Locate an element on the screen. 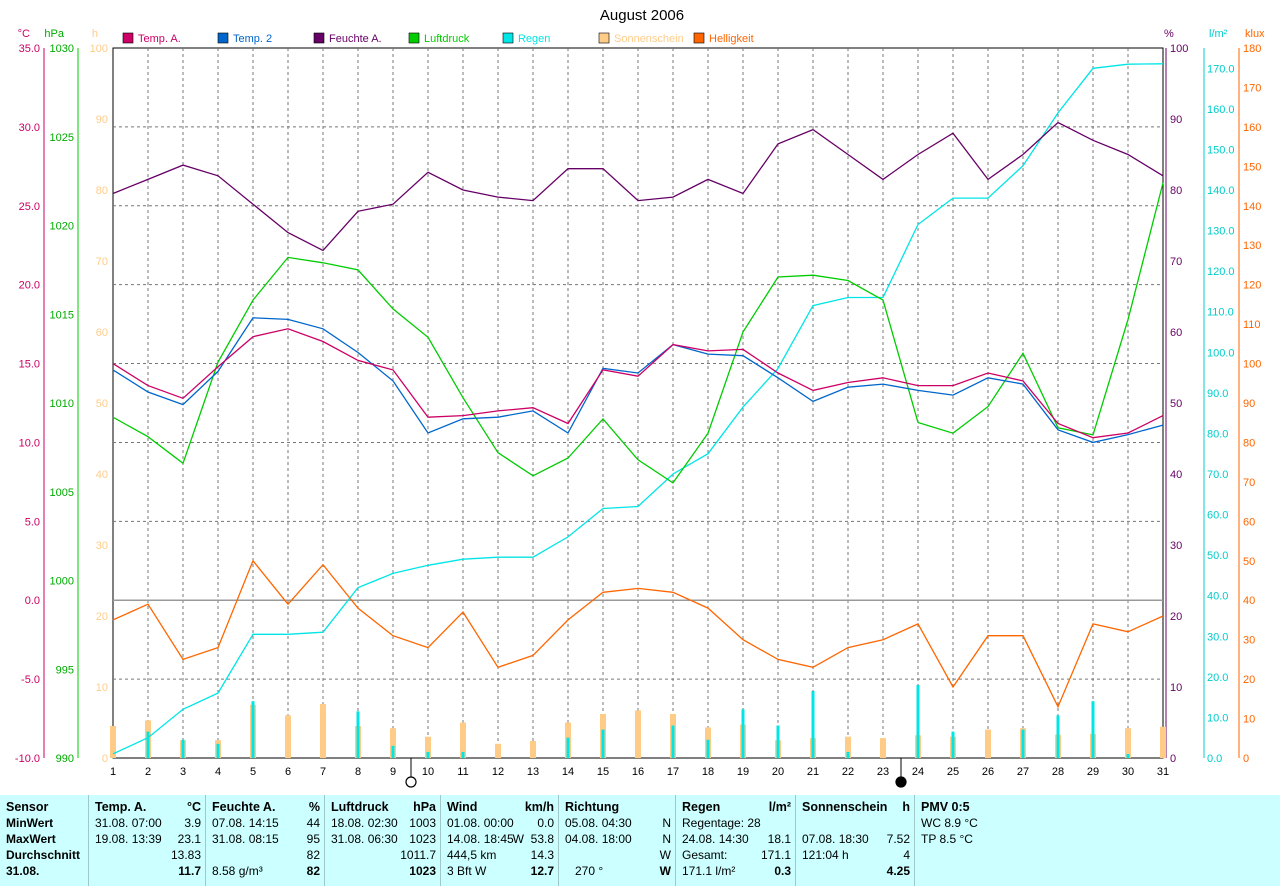 Image resolution: width=1280 pixels, height=886 pixels. pmv-dewpoint: TP 8.5 °C is located at coordinates (947, 839).